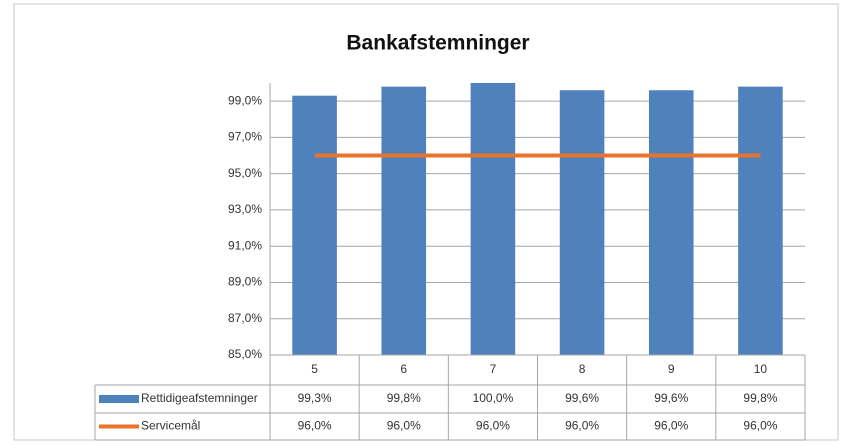  What do you see at coordinates (245, 209) in the screenshot?
I see `y-tick-label: 93,0%` at bounding box center [245, 209].